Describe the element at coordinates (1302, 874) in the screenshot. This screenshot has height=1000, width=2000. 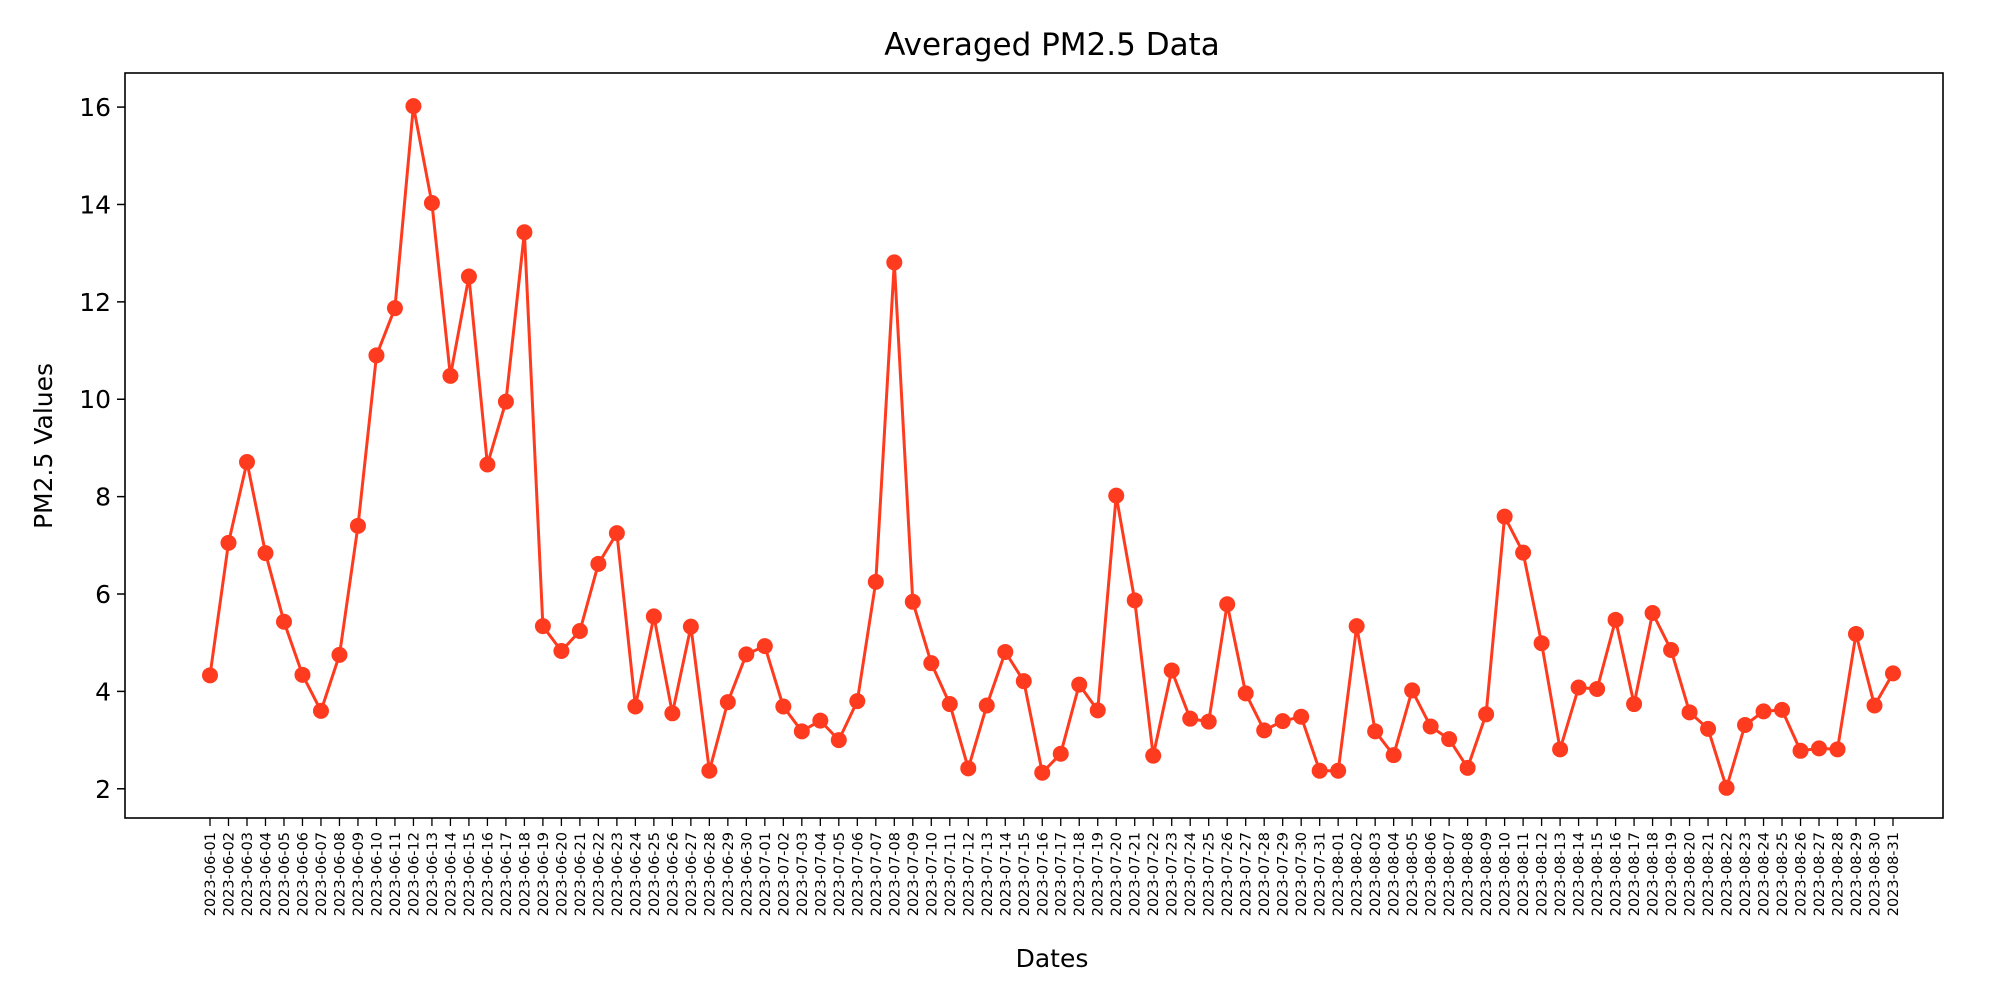
I see `x-tick-label: 2023-07-30` at that location.